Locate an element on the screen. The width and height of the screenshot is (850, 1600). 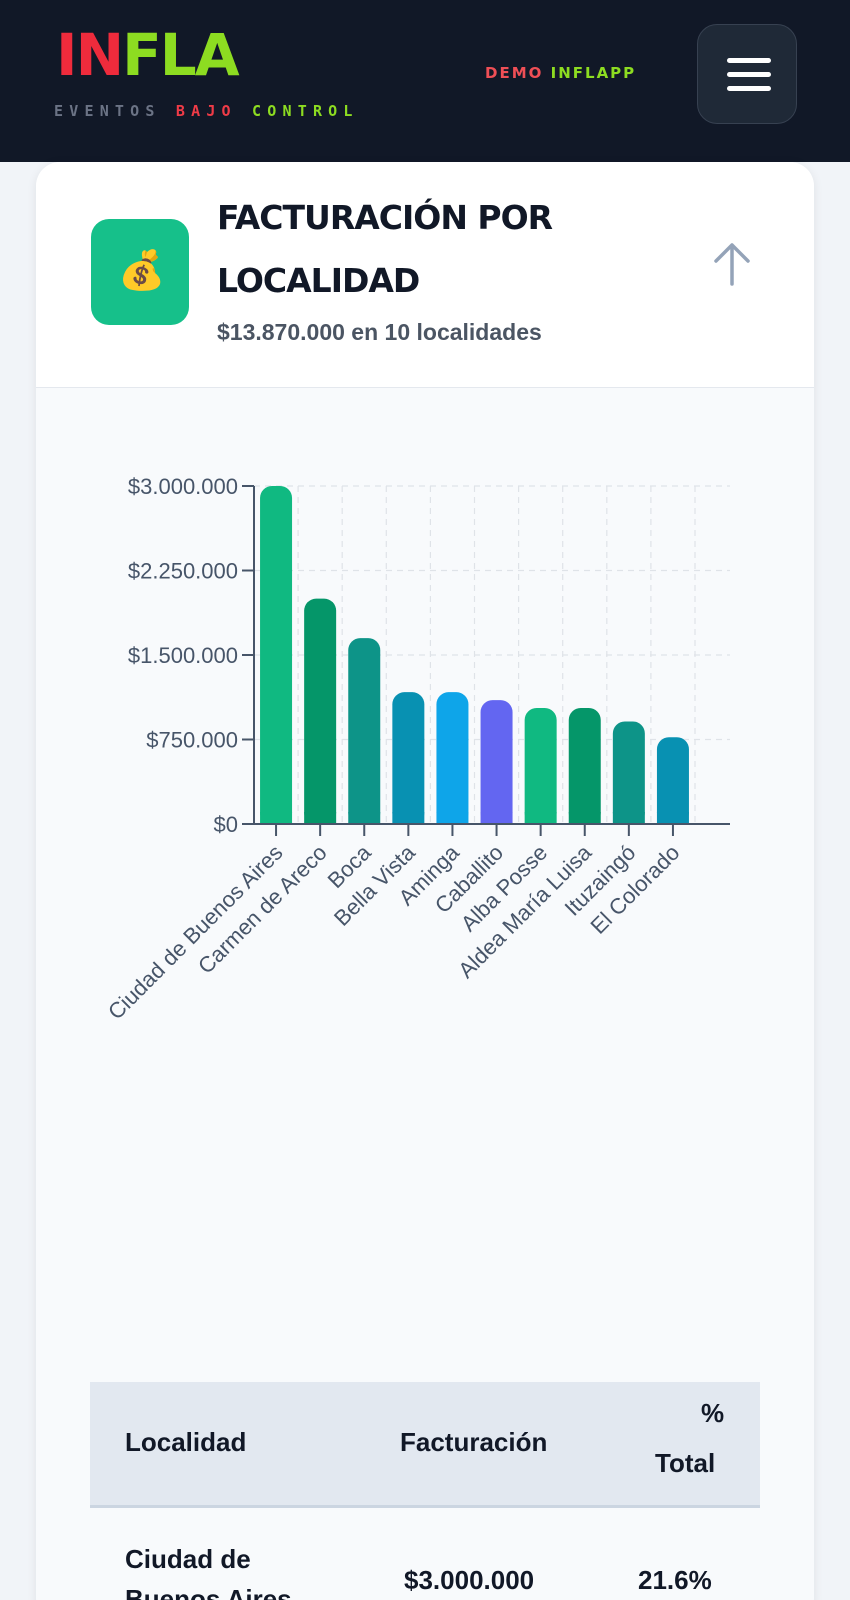
table-row: Ciudad de Buenos Aires $3.000.000 21.6% is located at coordinates (425, 1554).